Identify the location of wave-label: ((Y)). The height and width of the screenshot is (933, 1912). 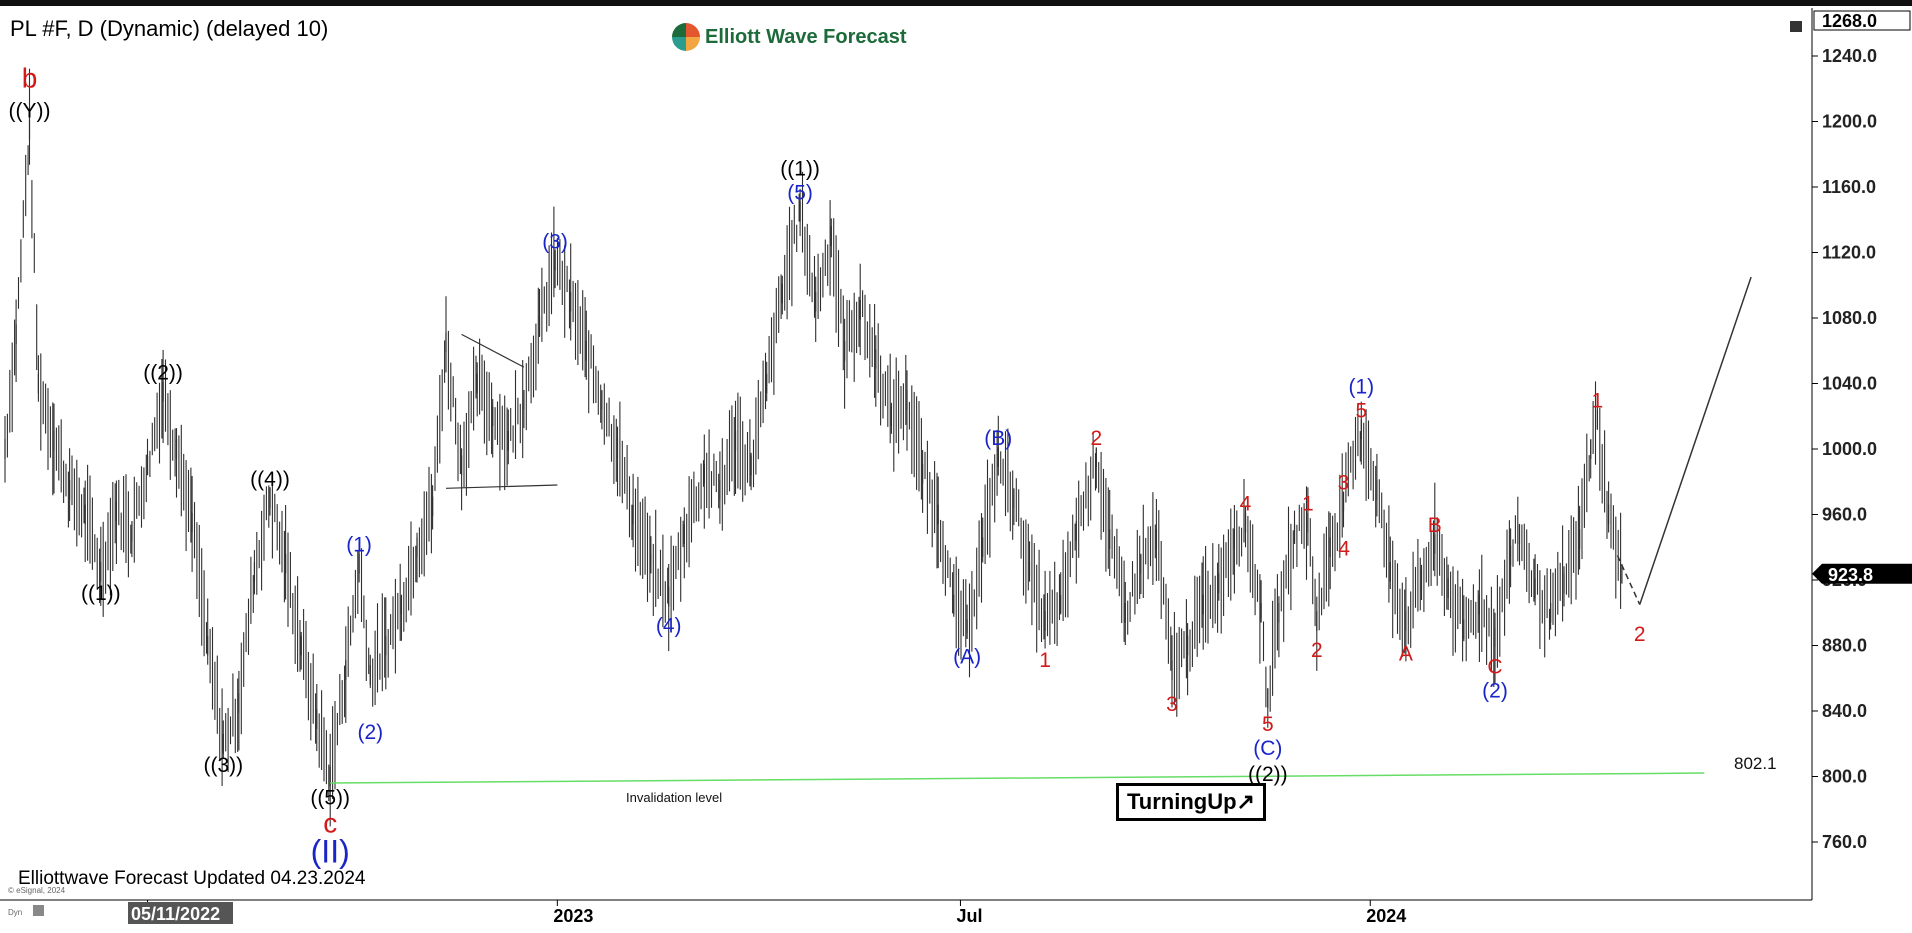
(30, 111).